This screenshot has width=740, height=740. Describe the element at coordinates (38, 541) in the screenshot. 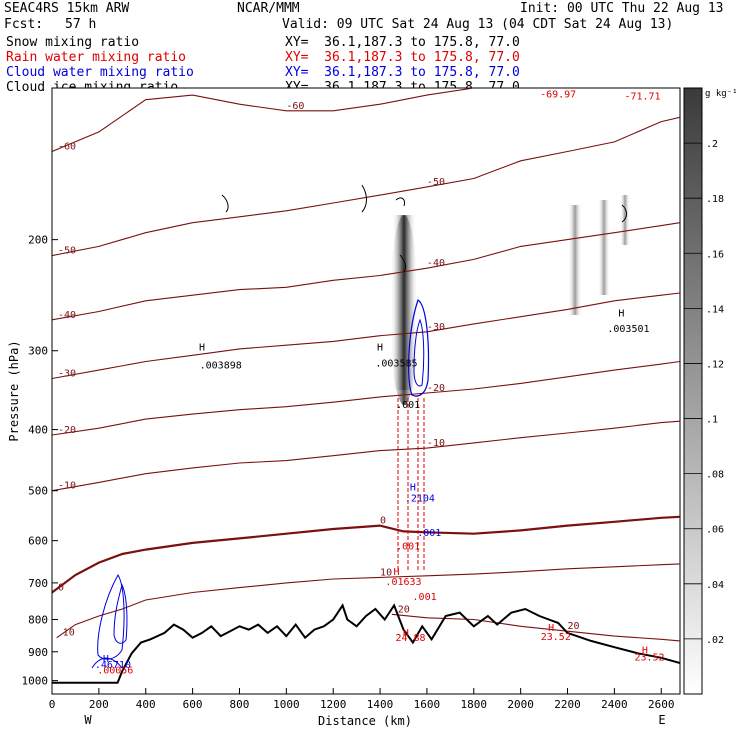

I see `y-tick-label-600: 600` at that location.